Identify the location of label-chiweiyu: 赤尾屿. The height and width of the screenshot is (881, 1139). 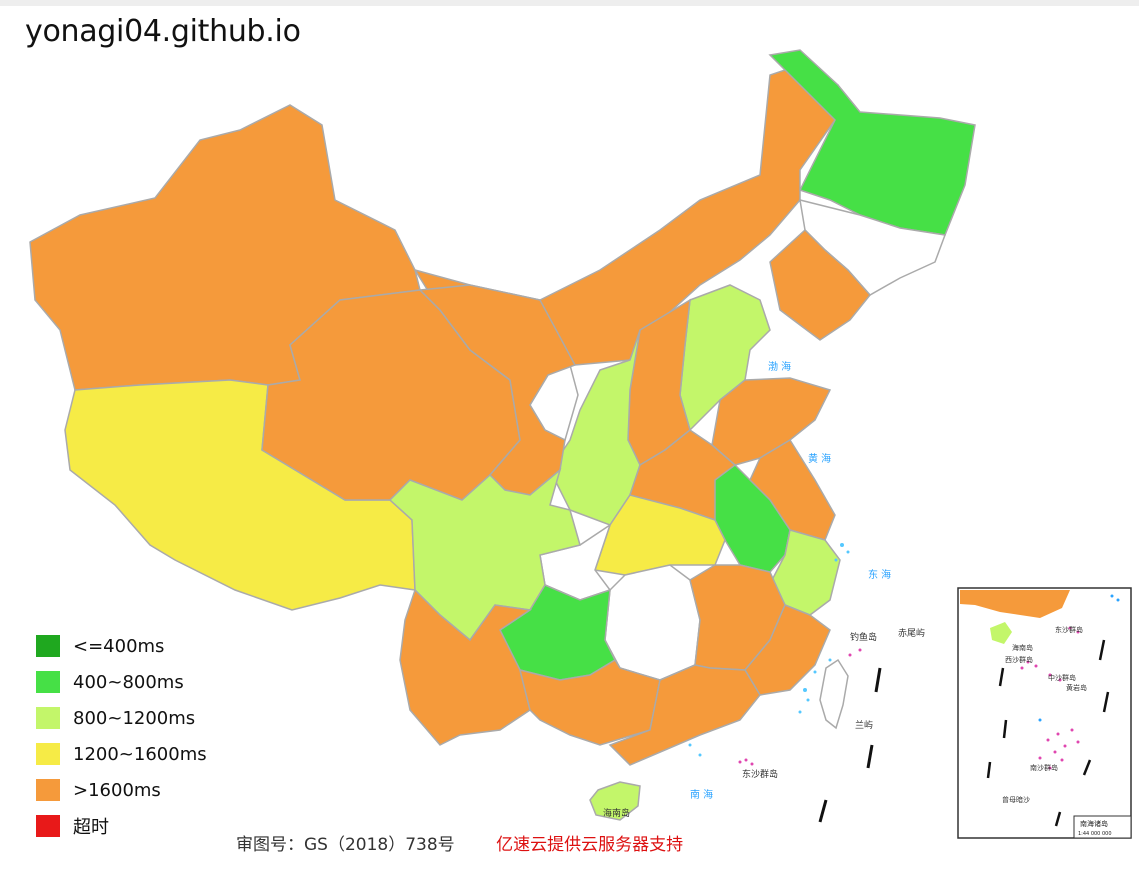
(911, 633).